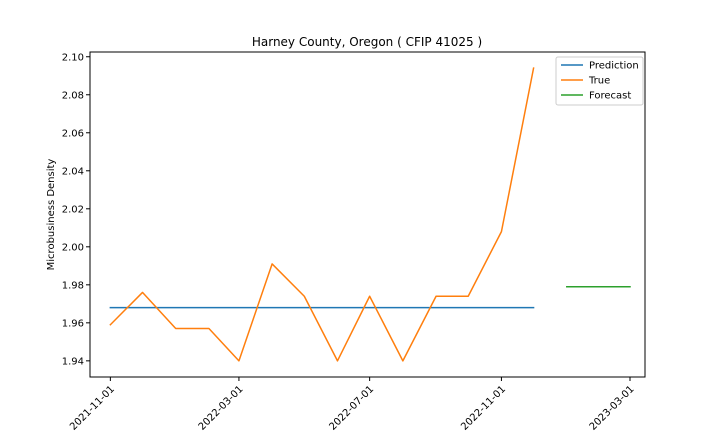  I want to click on chart-title: Harney County, Oregon ( CFIP 41025 ), so click(367, 42).